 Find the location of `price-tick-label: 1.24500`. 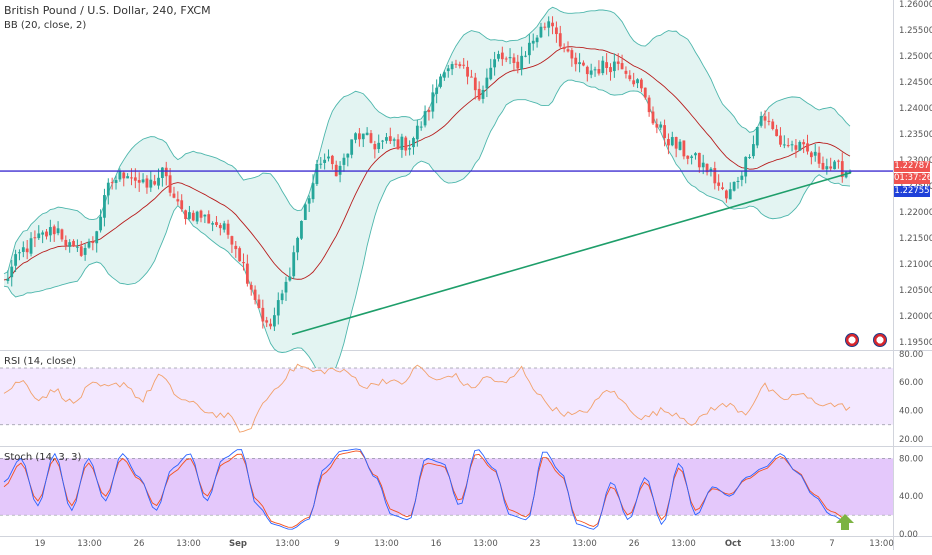

price-tick-label: 1.24500 is located at coordinates (915, 83).